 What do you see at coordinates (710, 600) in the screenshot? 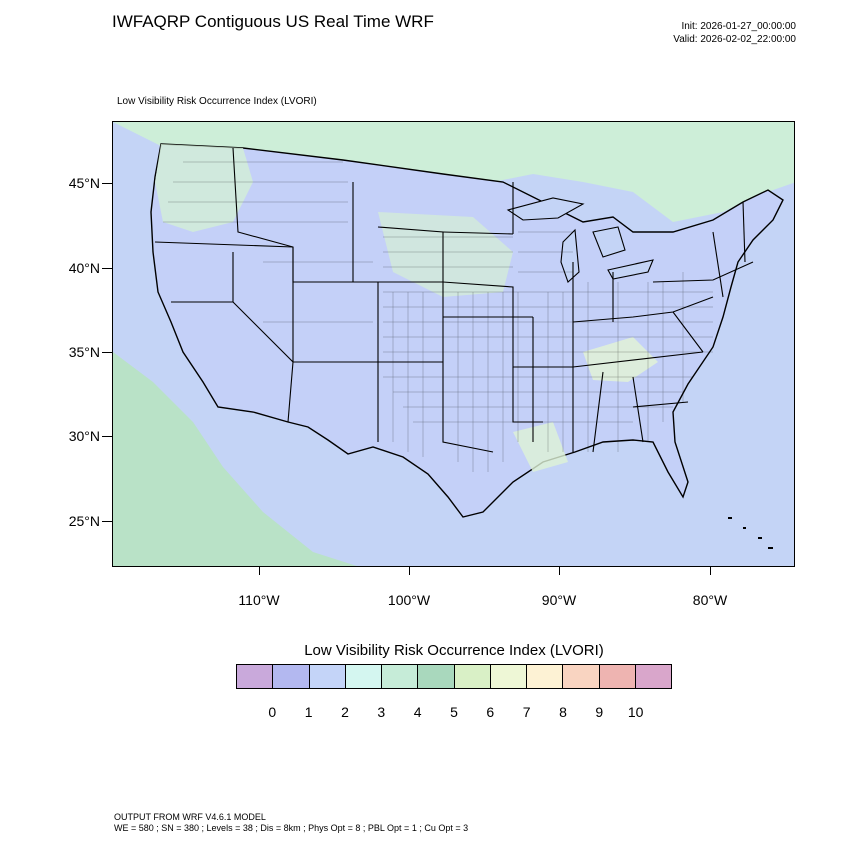
I see `lon-label-80w: 80°W` at bounding box center [710, 600].